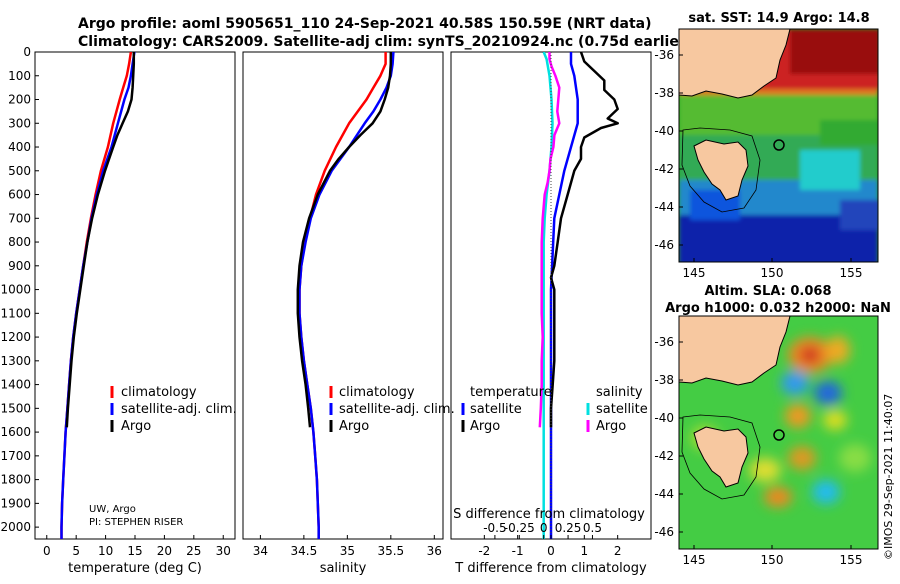 The width and height of the screenshot is (900, 584). What do you see at coordinates (137, 546) in the screenshot?
I see `temperature-x-ticks: 0 5 10 15 20 25 30` at bounding box center [137, 546].